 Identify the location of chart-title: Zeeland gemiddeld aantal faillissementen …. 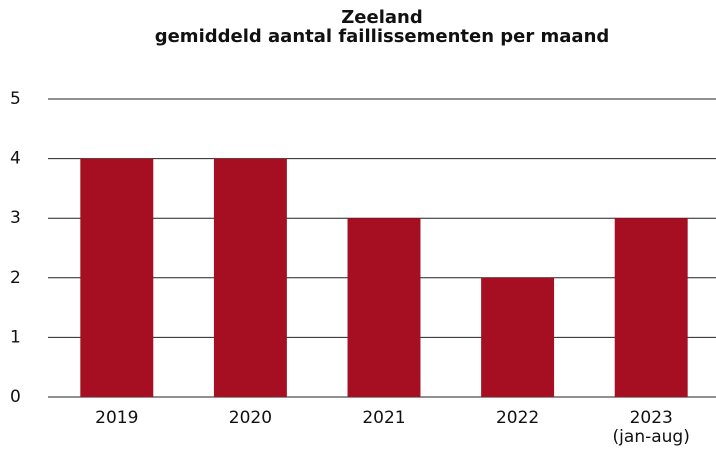
(382, 27).